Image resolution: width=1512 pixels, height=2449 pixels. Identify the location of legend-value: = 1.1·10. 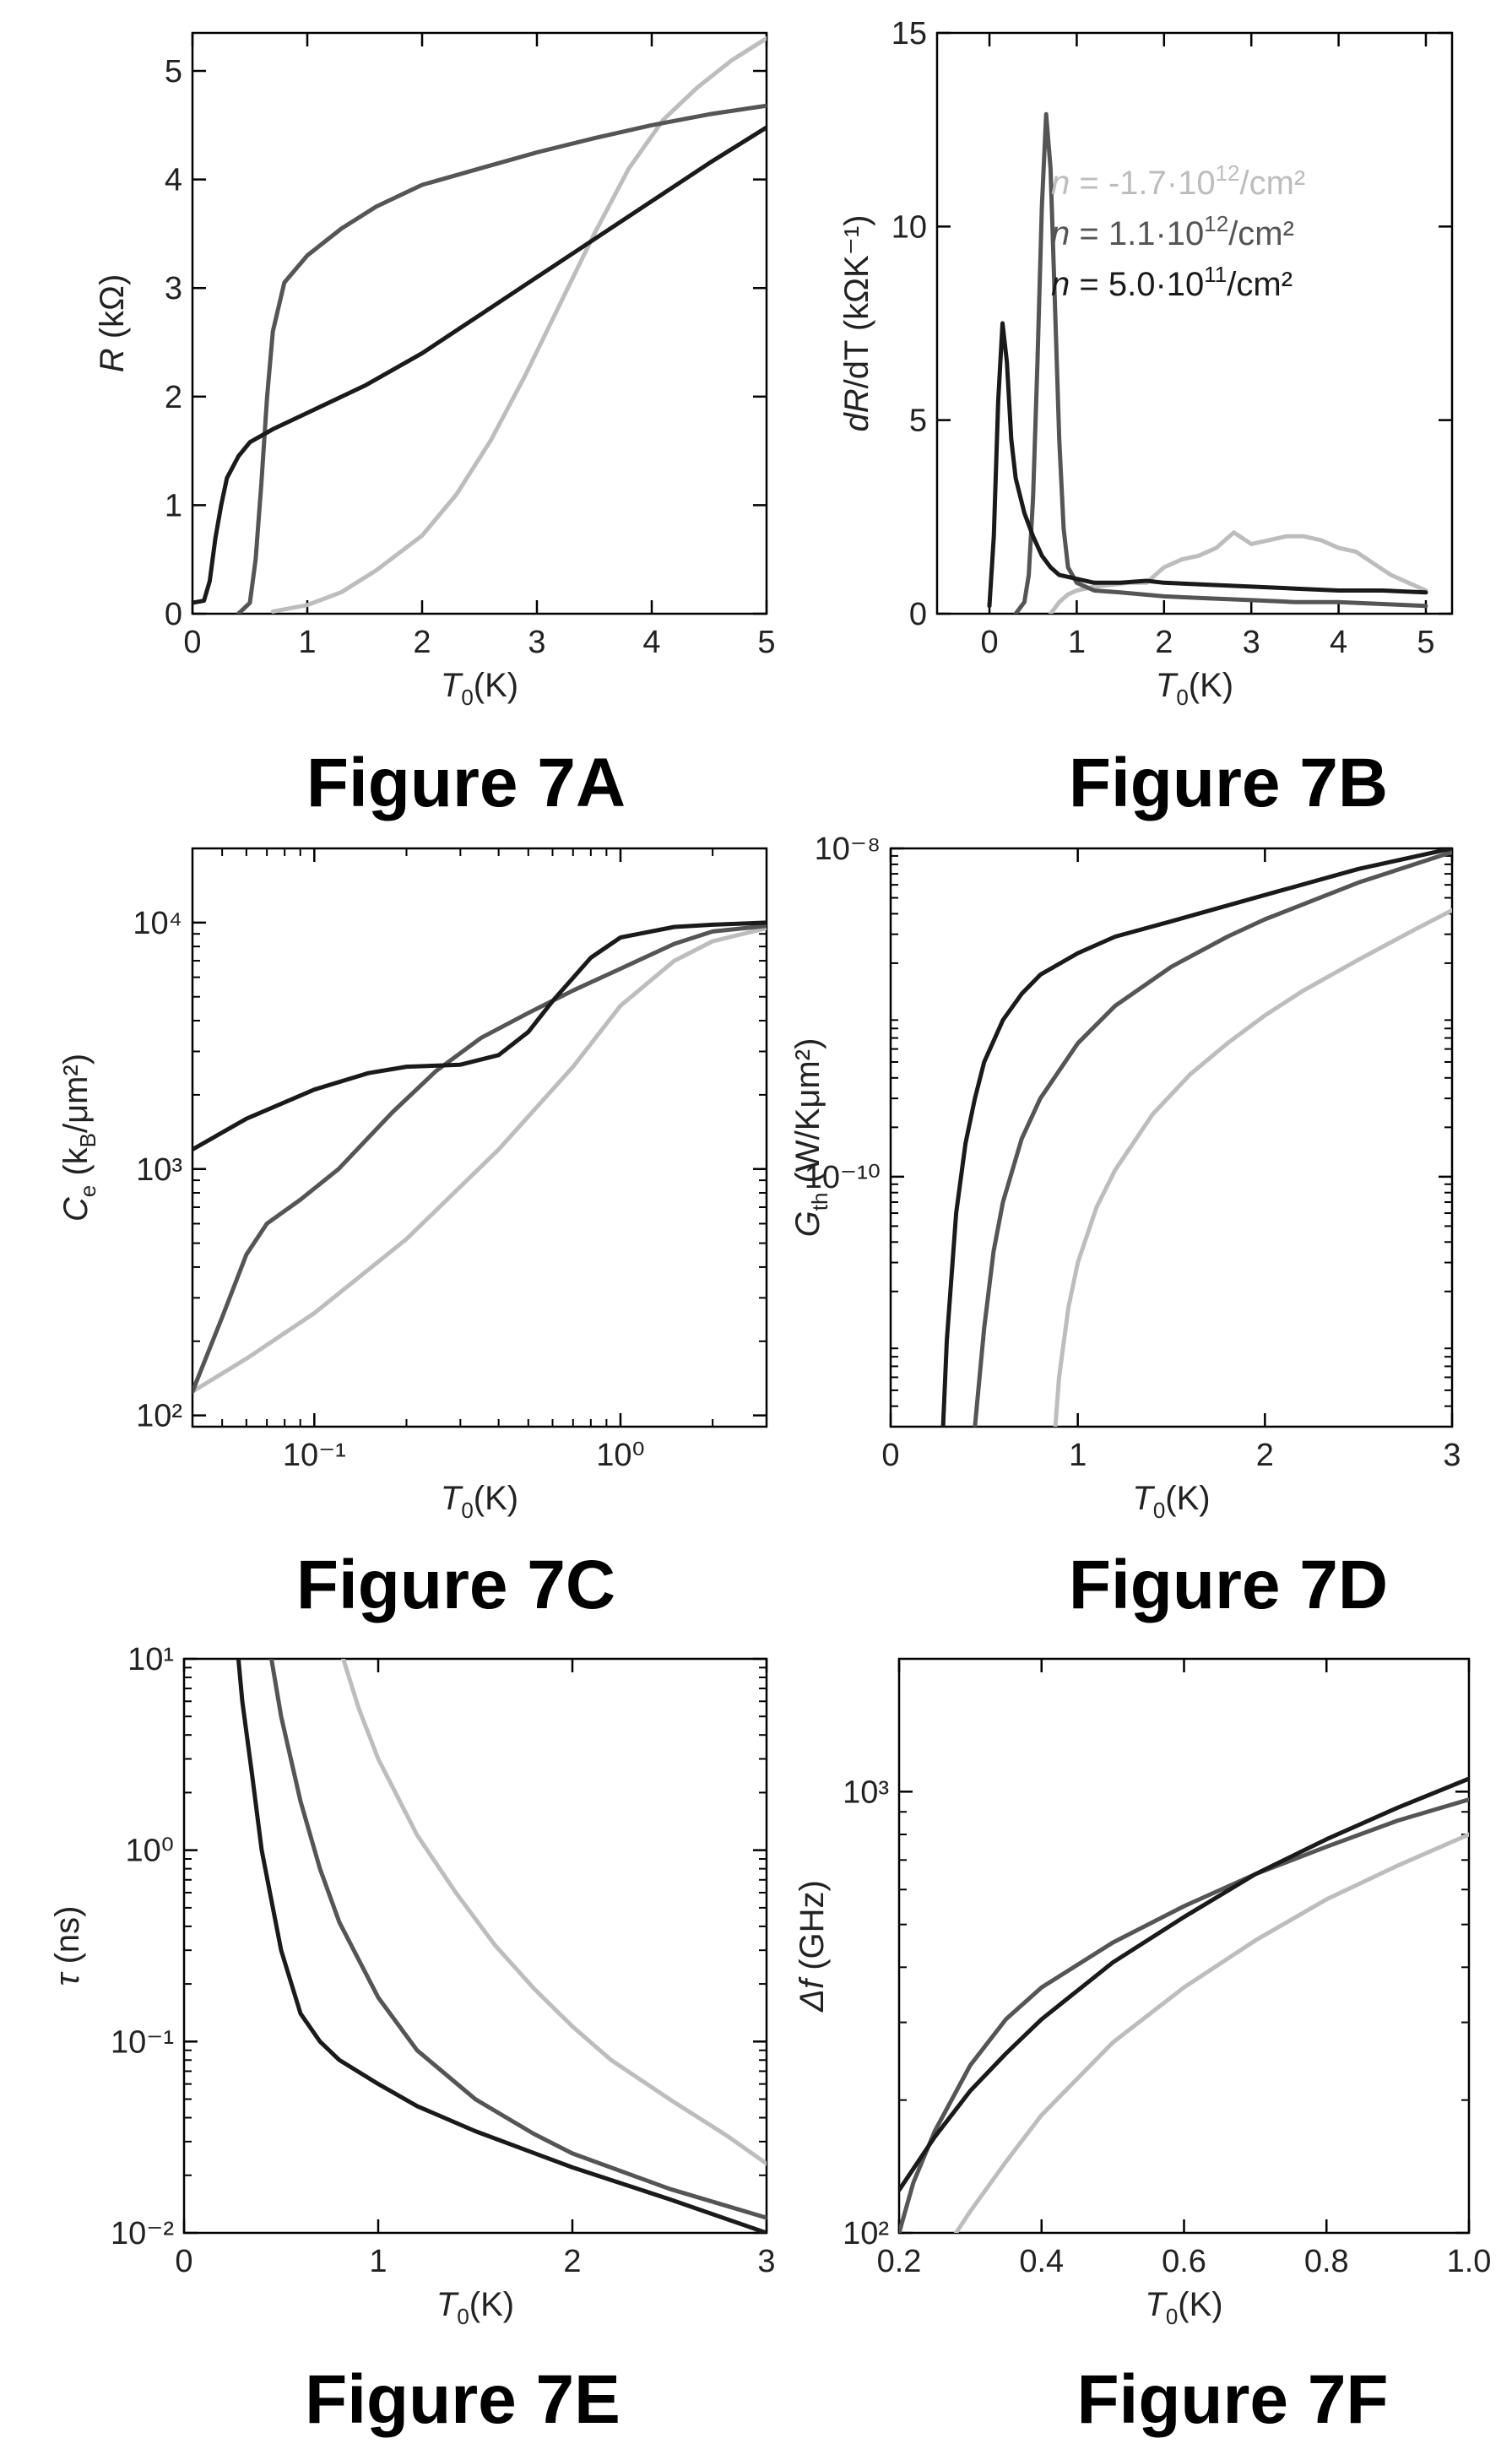
(1137, 234).